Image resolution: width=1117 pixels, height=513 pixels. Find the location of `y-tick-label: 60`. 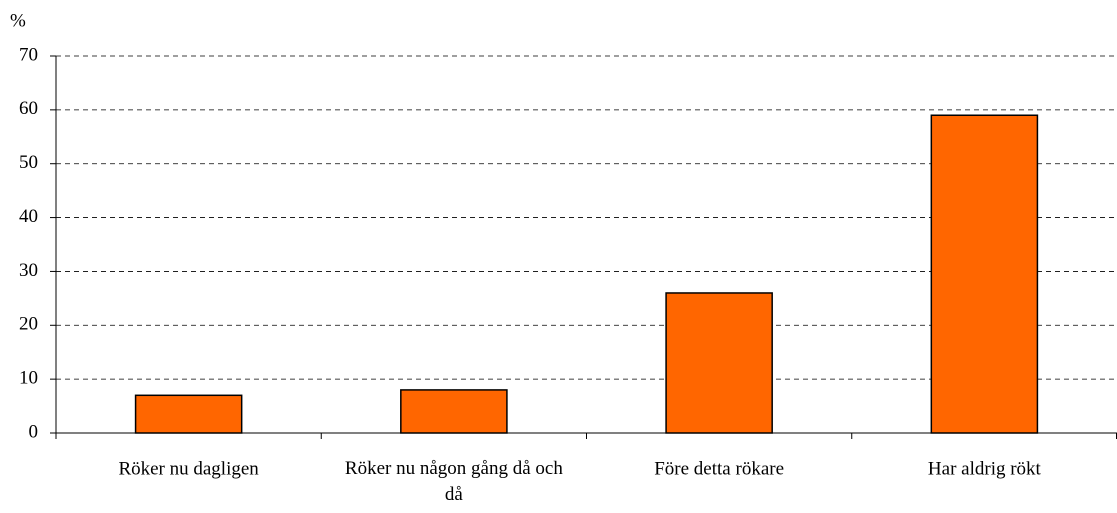

y-tick-label: 60 is located at coordinates (28, 108).